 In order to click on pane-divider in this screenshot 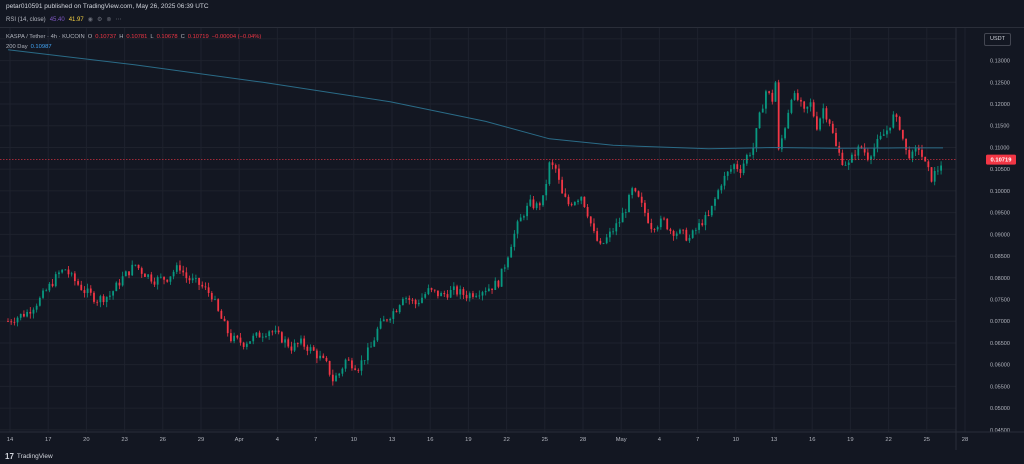, I will do `click(512, 27)`.